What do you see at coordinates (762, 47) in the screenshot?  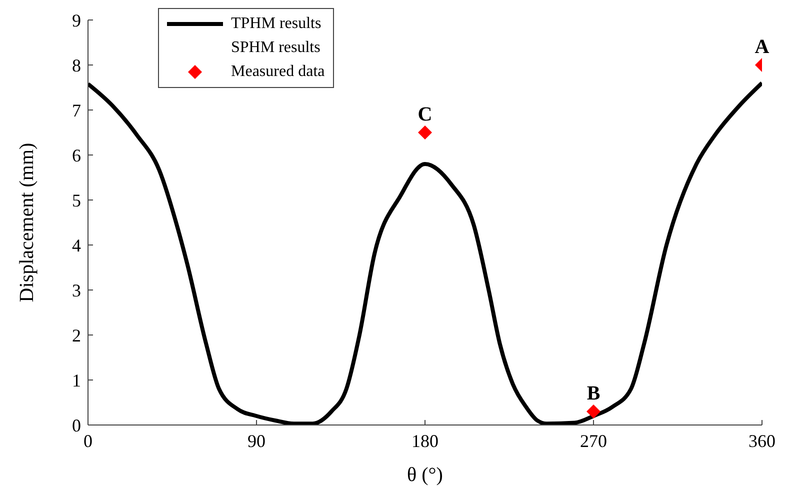 I see `annotation: A` at bounding box center [762, 47].